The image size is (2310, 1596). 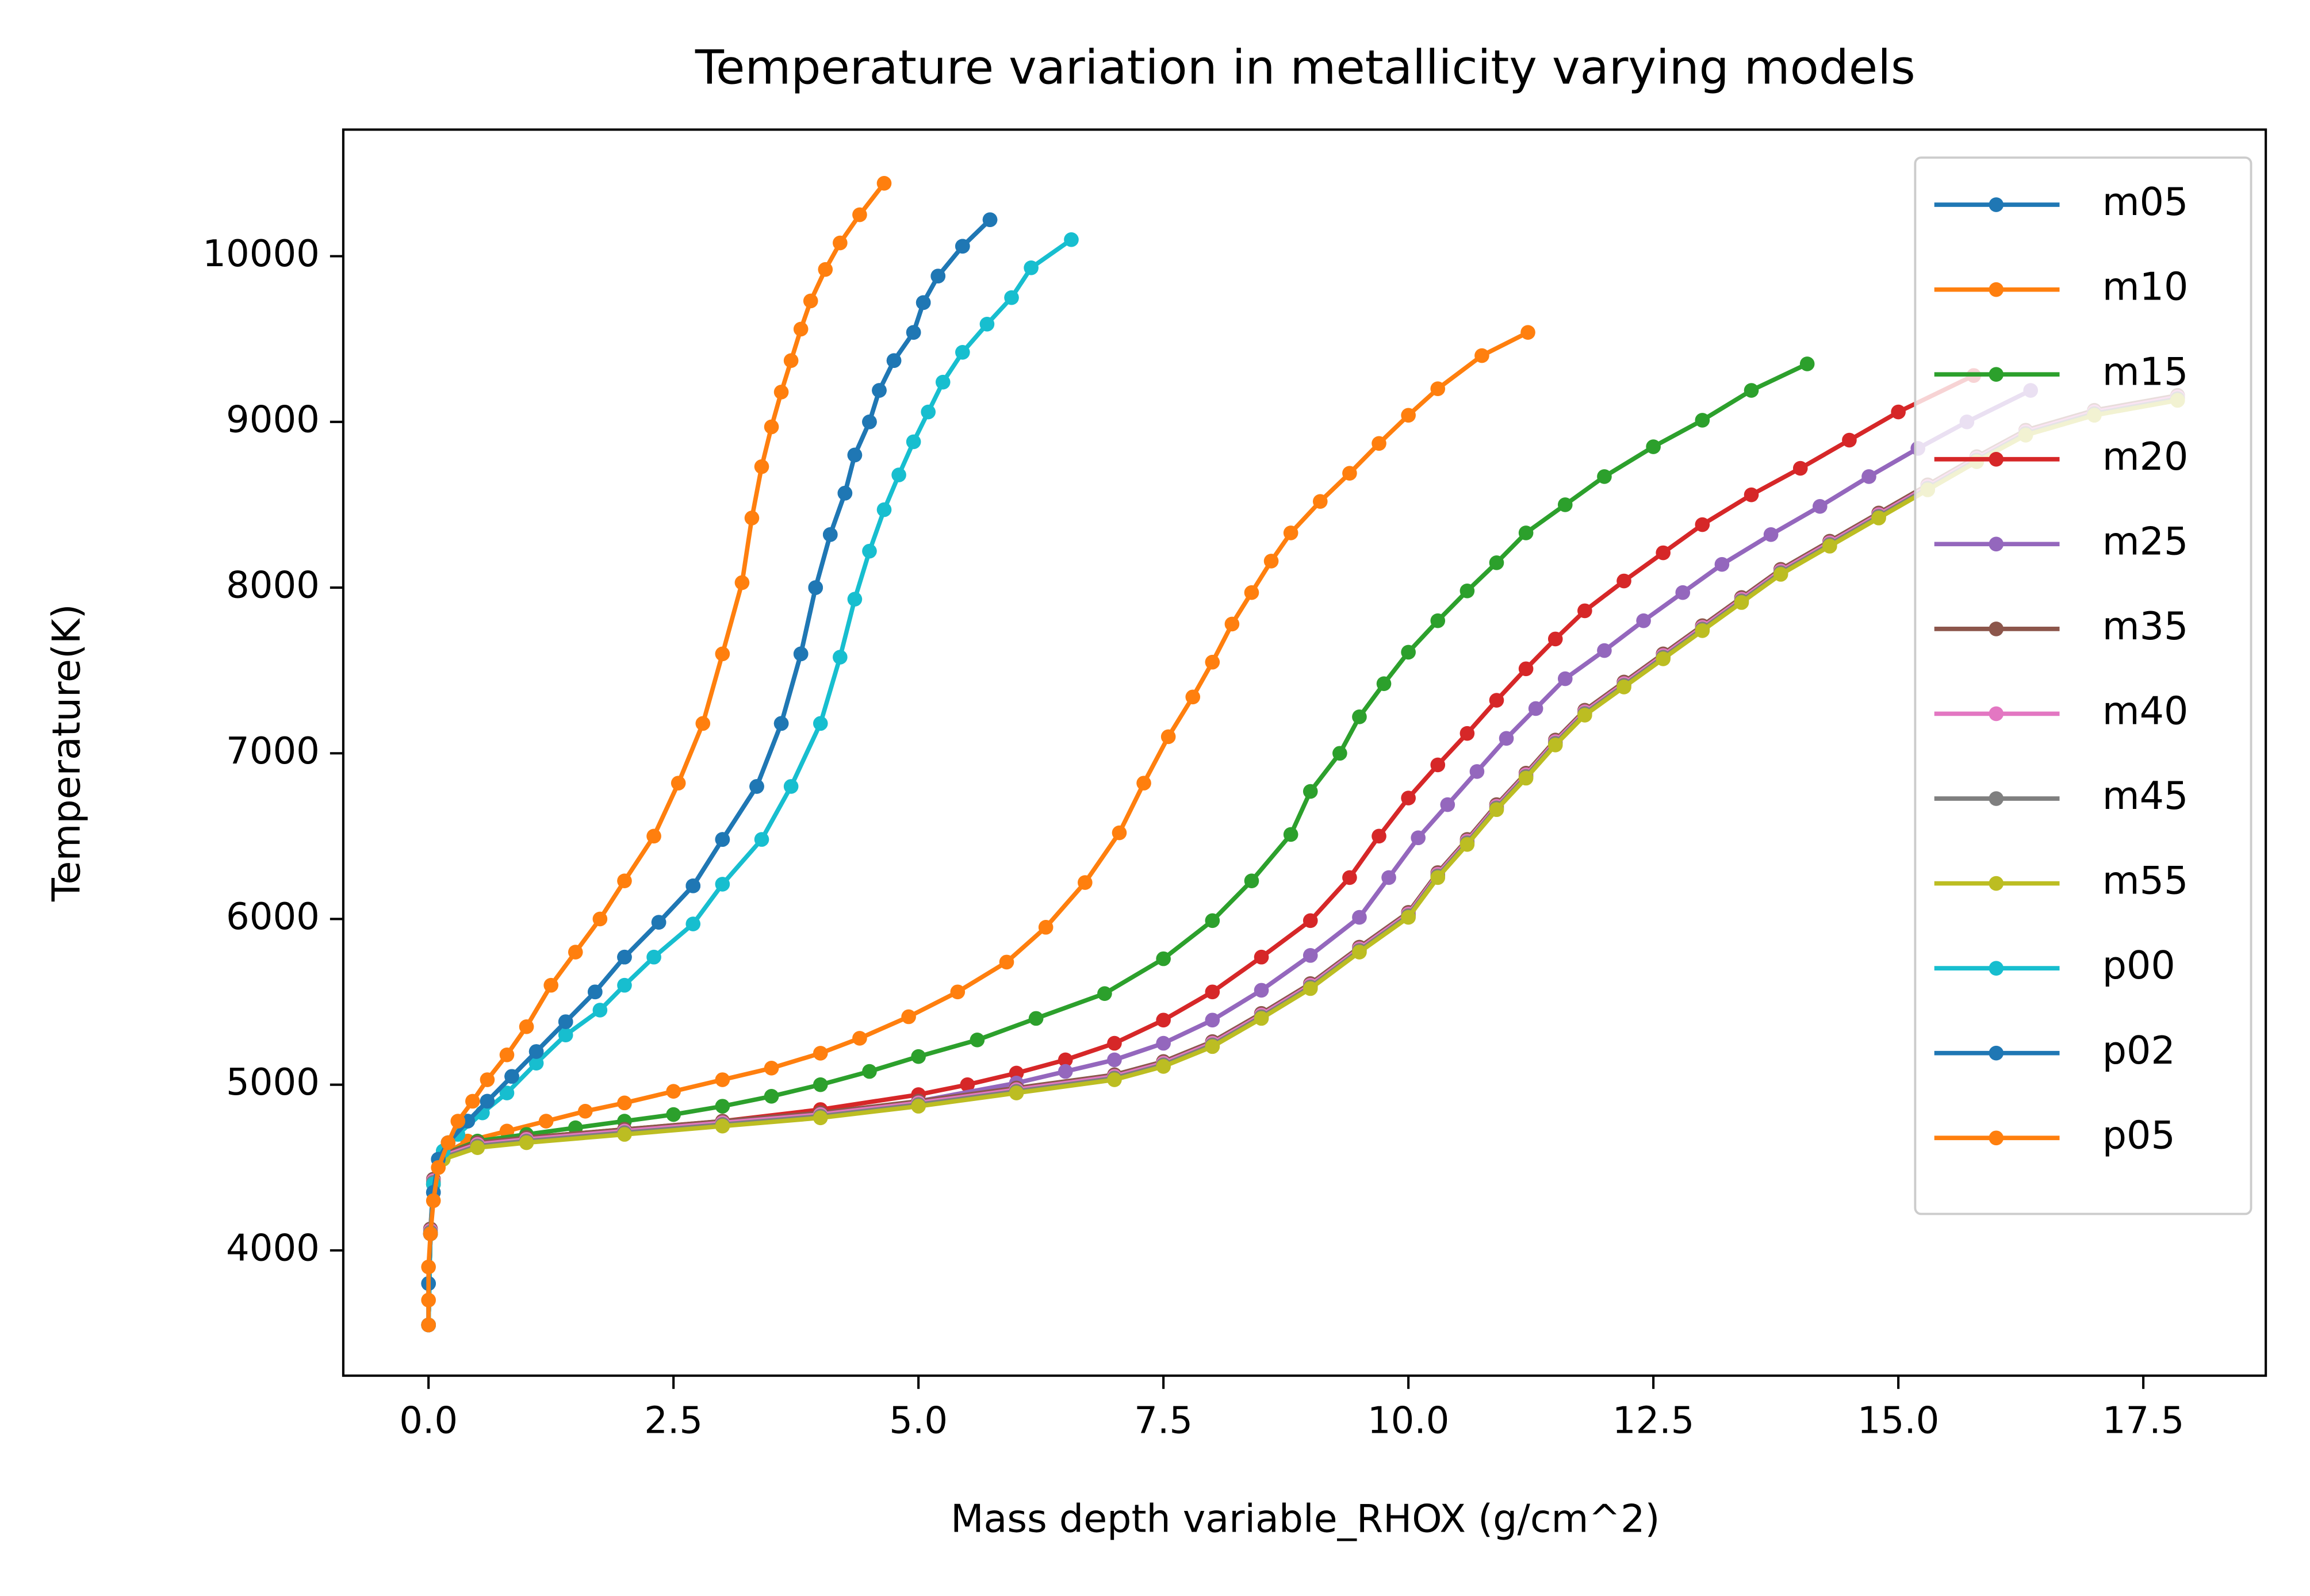 I want to click on legend-label: m45, so click(x=2146, y=795).